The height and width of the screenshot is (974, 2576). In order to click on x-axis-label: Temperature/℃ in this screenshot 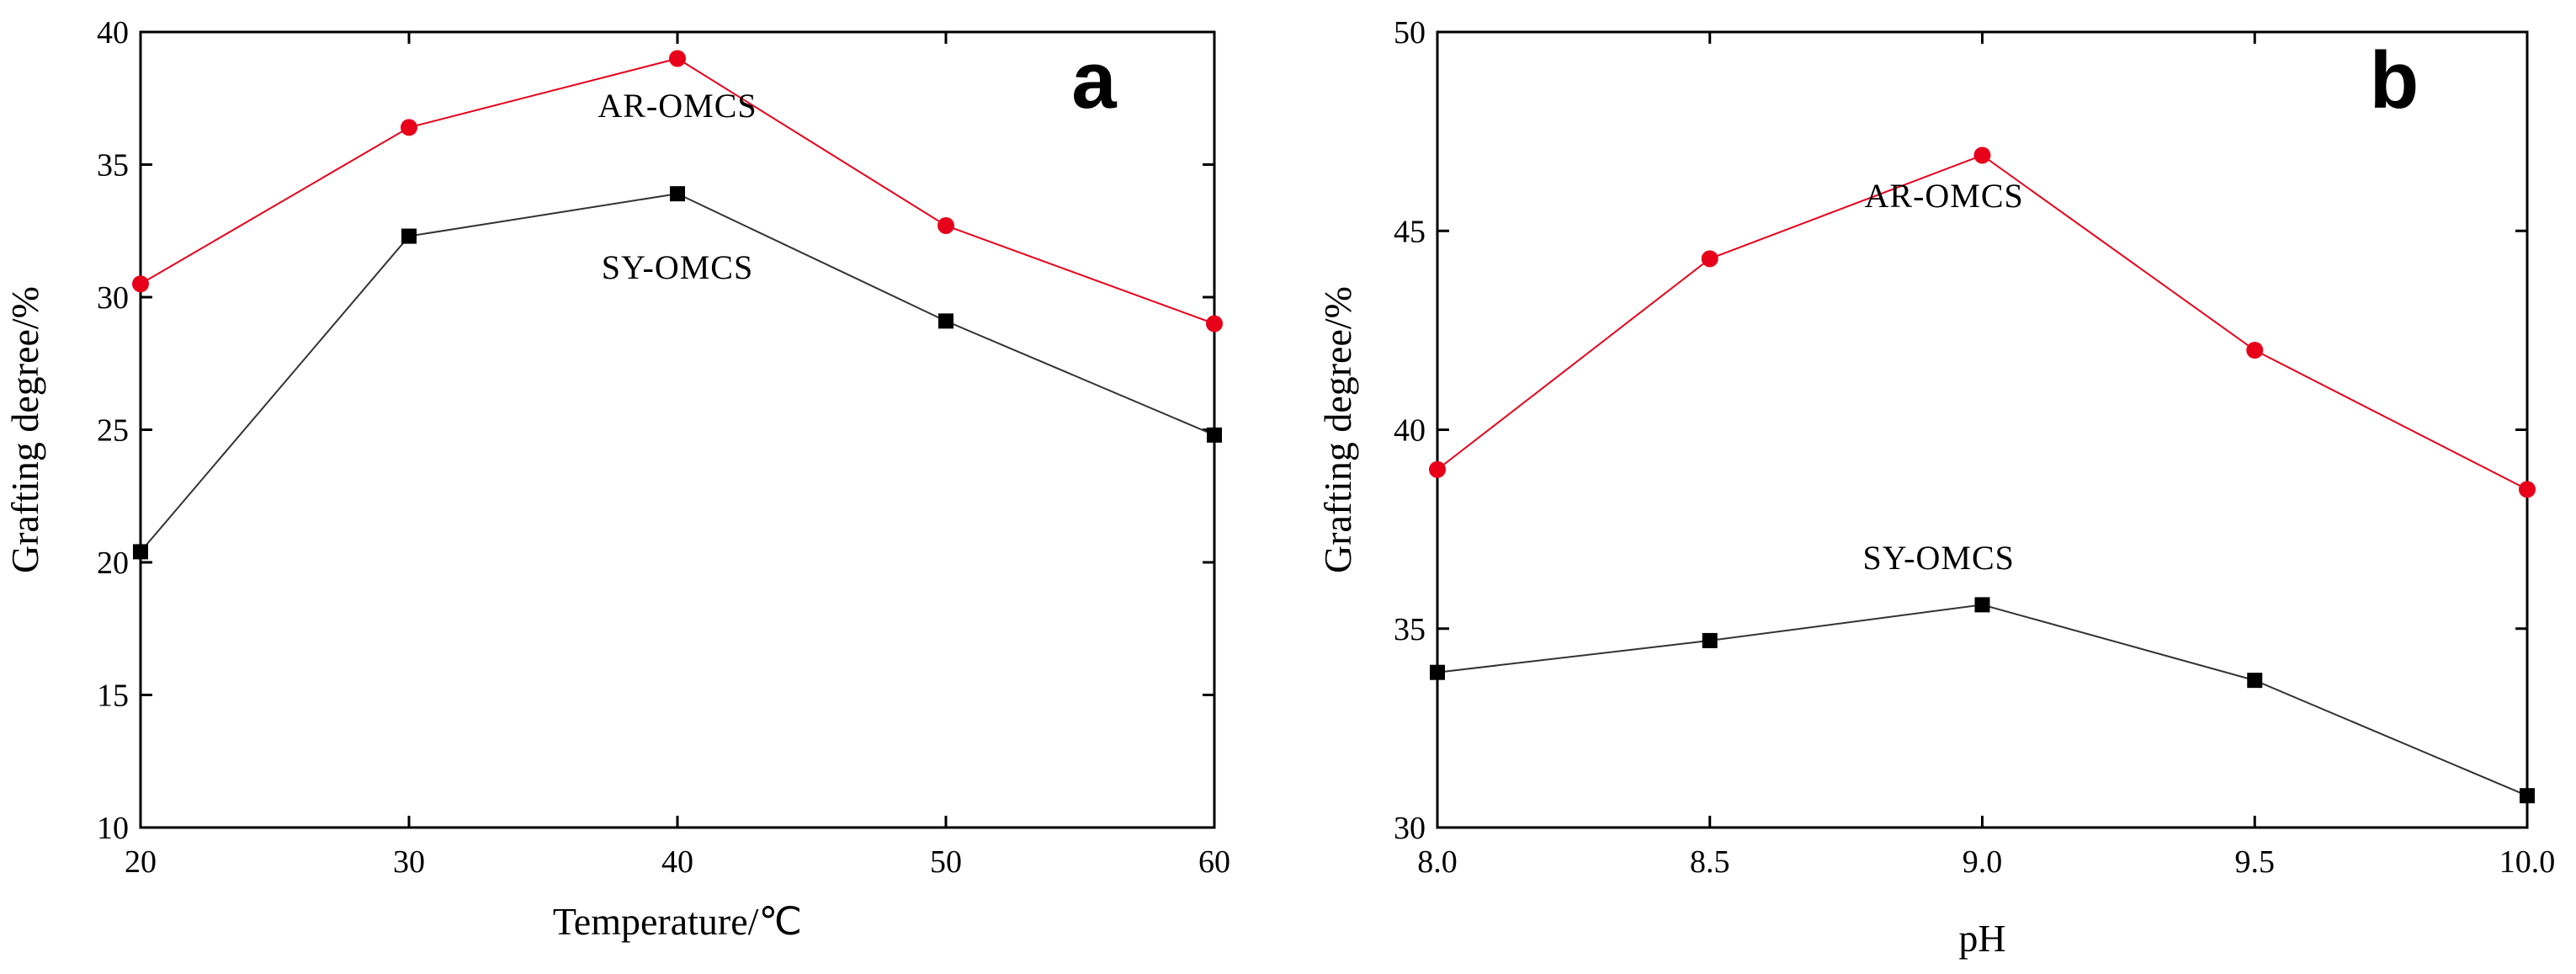, I will do `click(678, 921)`.